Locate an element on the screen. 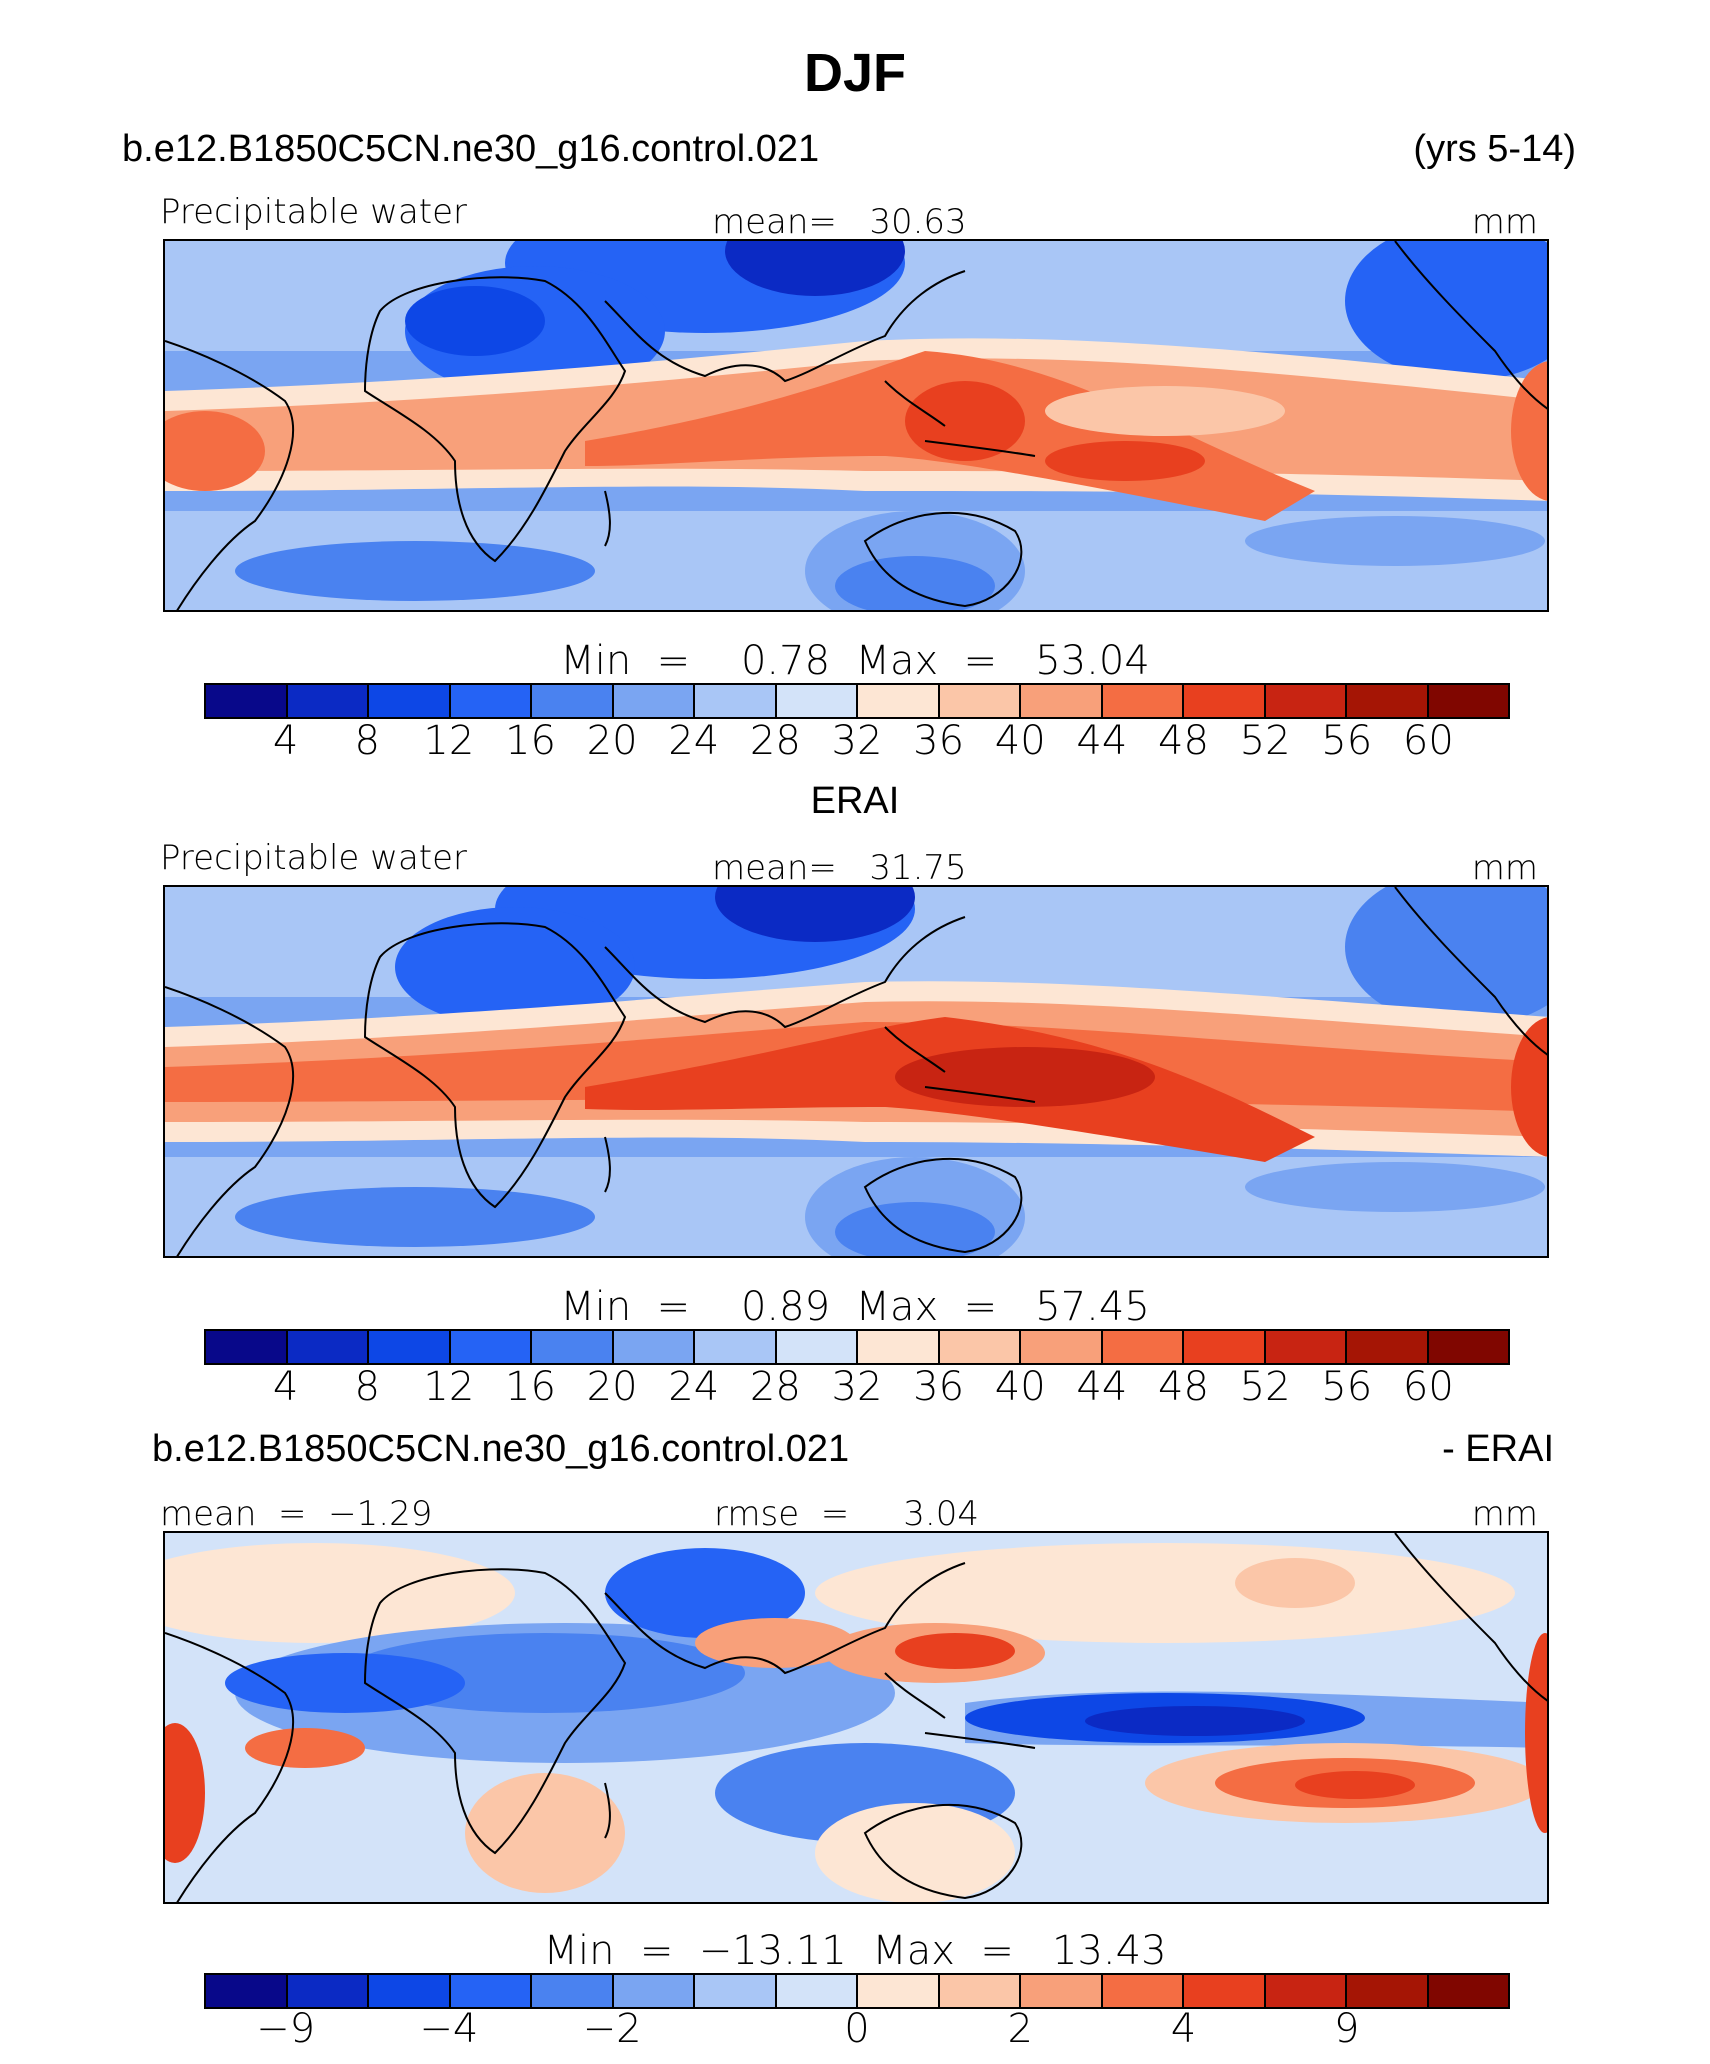 This screenshot has width=1710, height=2064. colorbar-tick-label: 24 is located at coordinates (694, 1387).